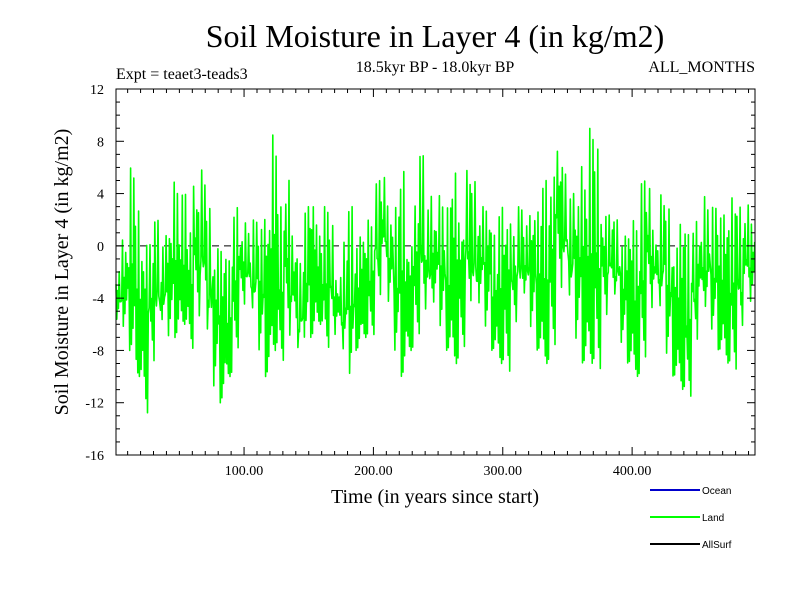 The width and height of the screenshot is (800, 600). Describe the element at coordinates (691, 518) in the screenshot. I see `legend: Ocean Land AllSurf` at that location.